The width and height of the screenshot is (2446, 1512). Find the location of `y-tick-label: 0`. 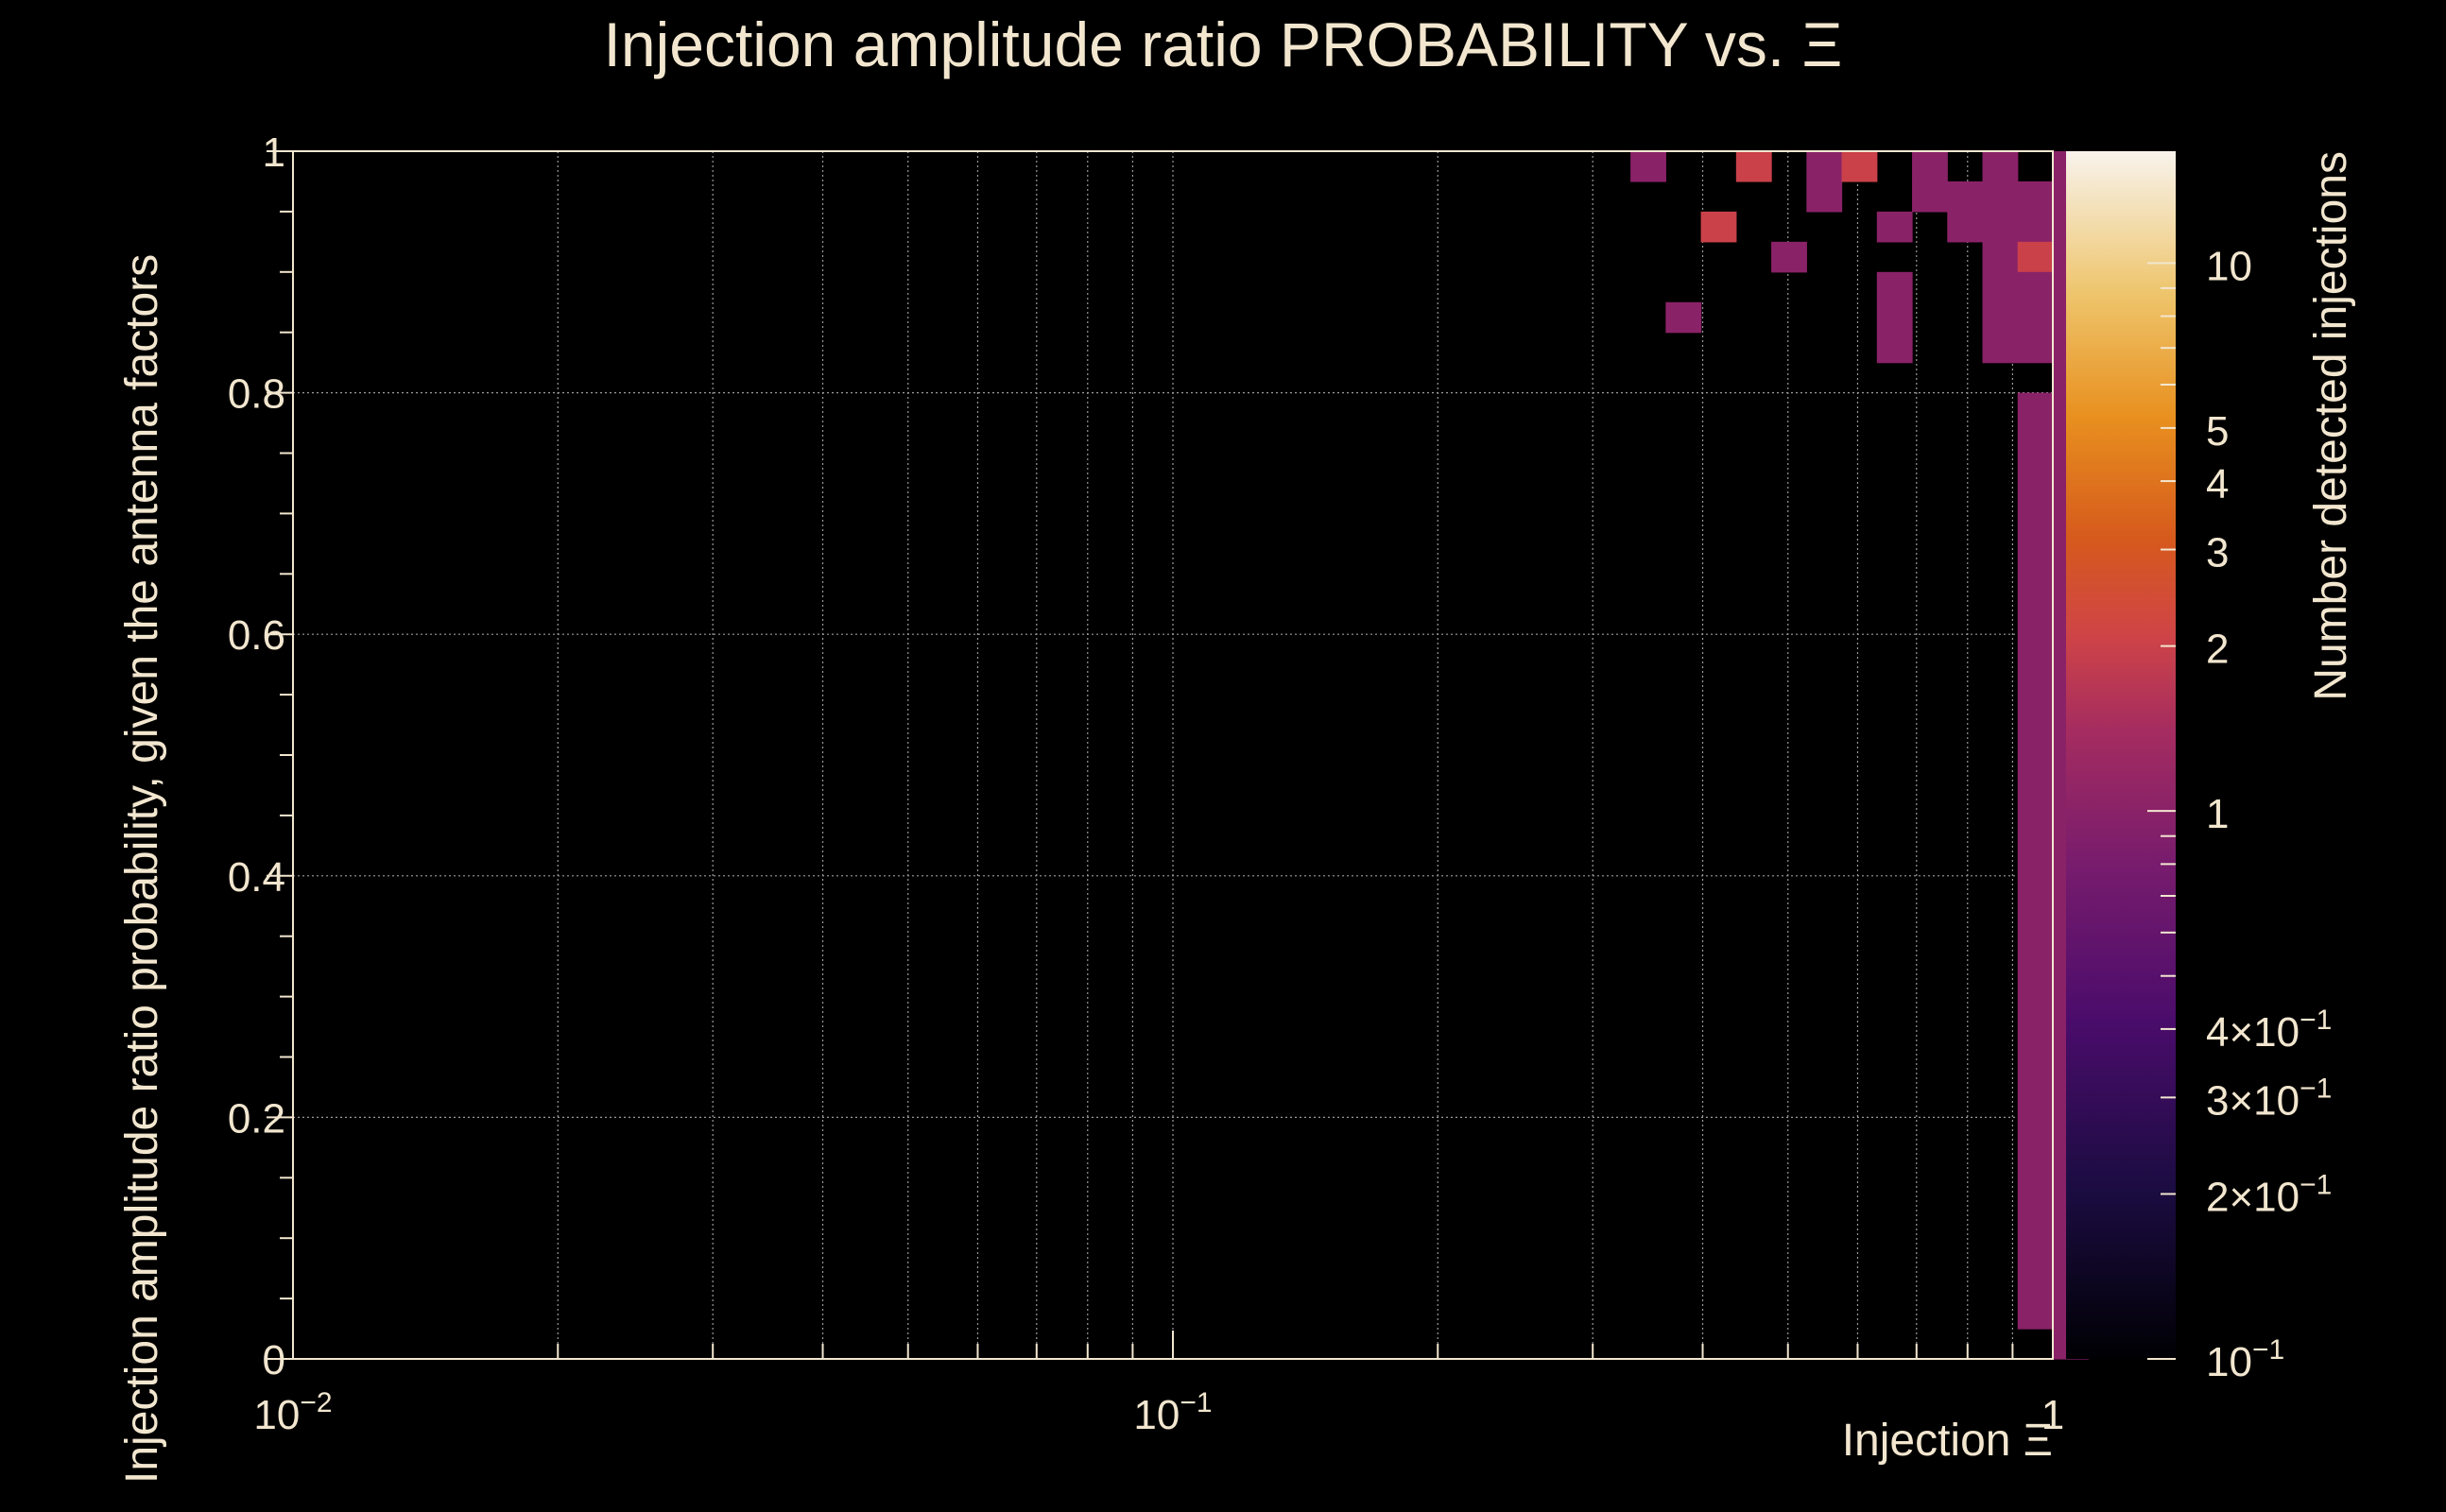

y-tick-label: 0 is located at coordinates (274, 1360).